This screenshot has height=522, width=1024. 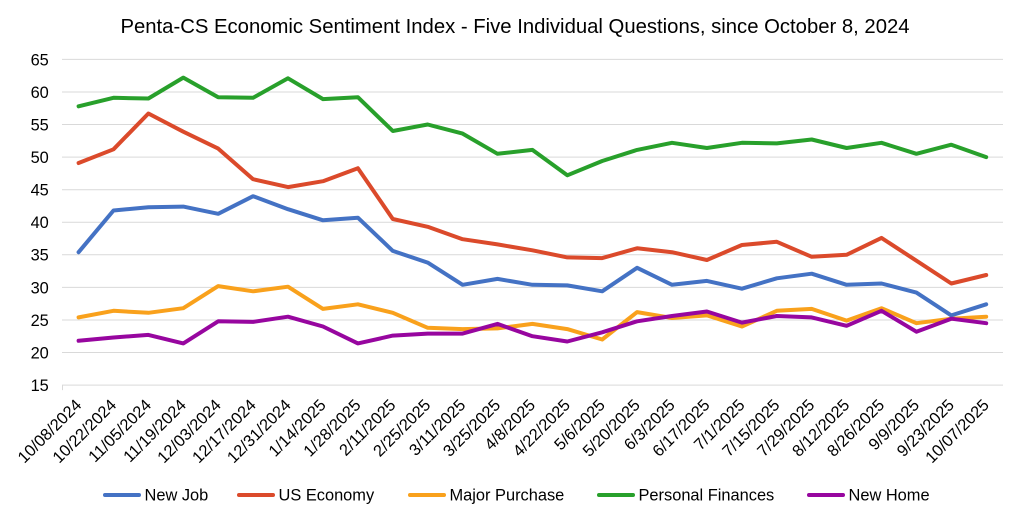 I want to click on svg-text: 65, so click(x=40, y=60).